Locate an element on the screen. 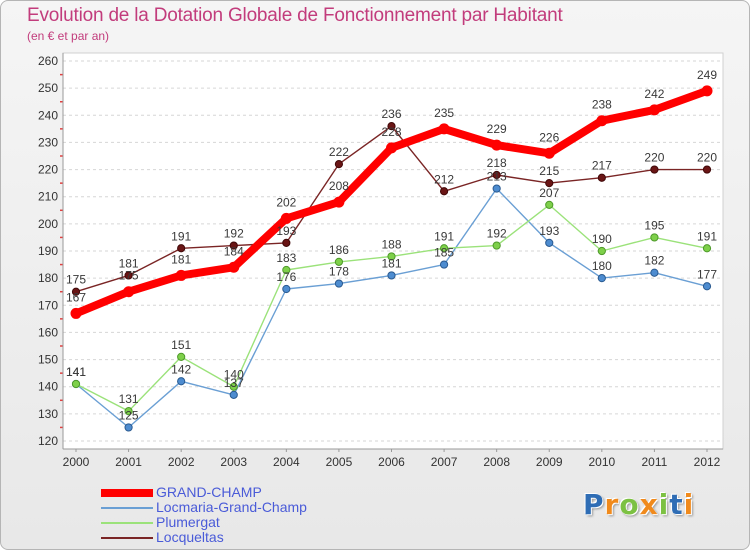  legend-item-locmaria-grand-champ: Locmaria-Grand-Champ is located at coordinates (204, 507).